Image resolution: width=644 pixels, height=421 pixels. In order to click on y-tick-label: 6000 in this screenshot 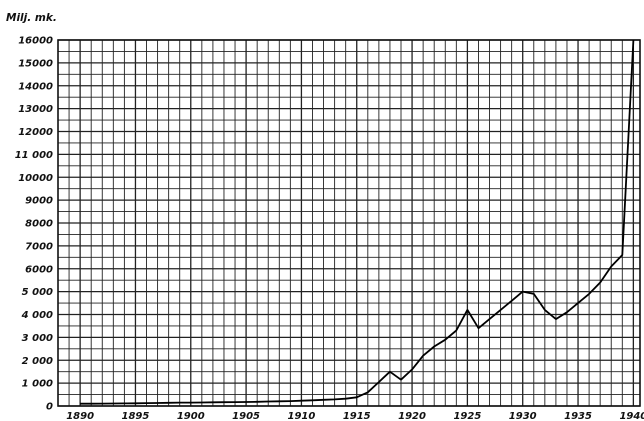, I will do `click(39, 269)`.